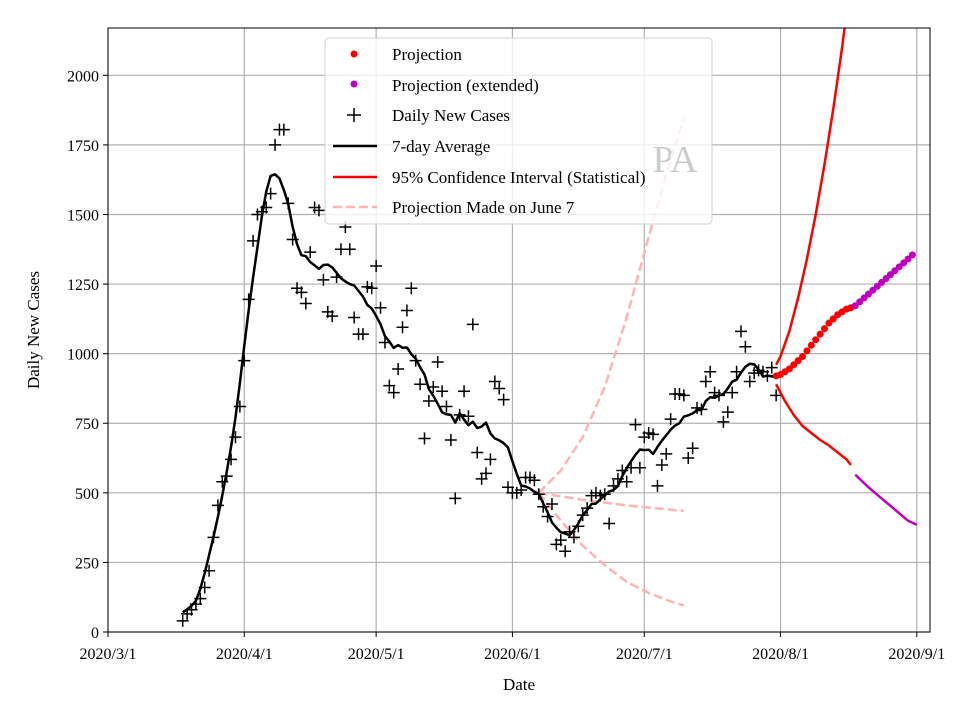 The image size is (960, 720). What do you see at coordinates (354, 54) in the screenshot?
I see `legend-marker-projection` at bounding box center [354, 54].